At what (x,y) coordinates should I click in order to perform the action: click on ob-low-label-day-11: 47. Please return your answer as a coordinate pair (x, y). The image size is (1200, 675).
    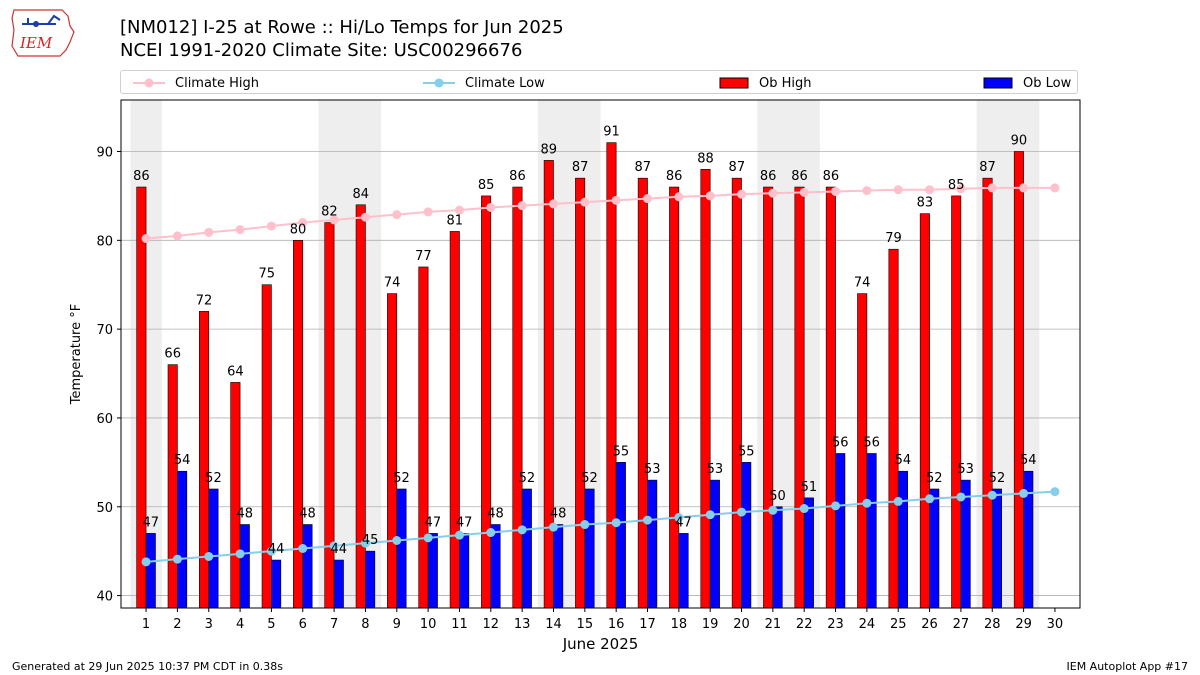
    Looking at the image, I should click on (464, 522).